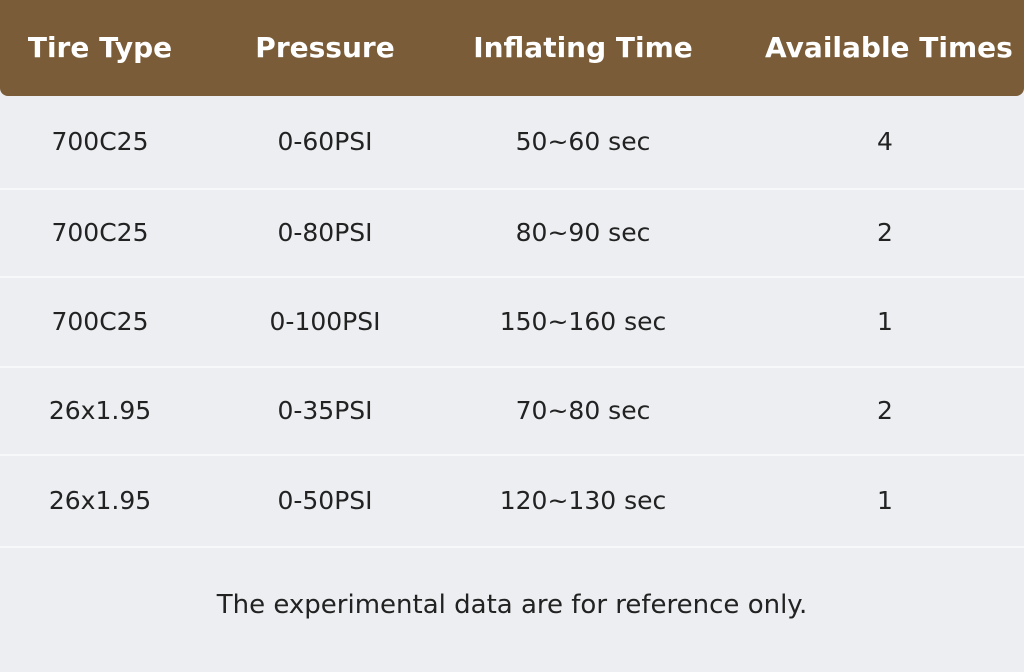 The width and height of the screenshot is (1024, 672). I want to click on header-cell: Inflating Time, so click(583, 47).